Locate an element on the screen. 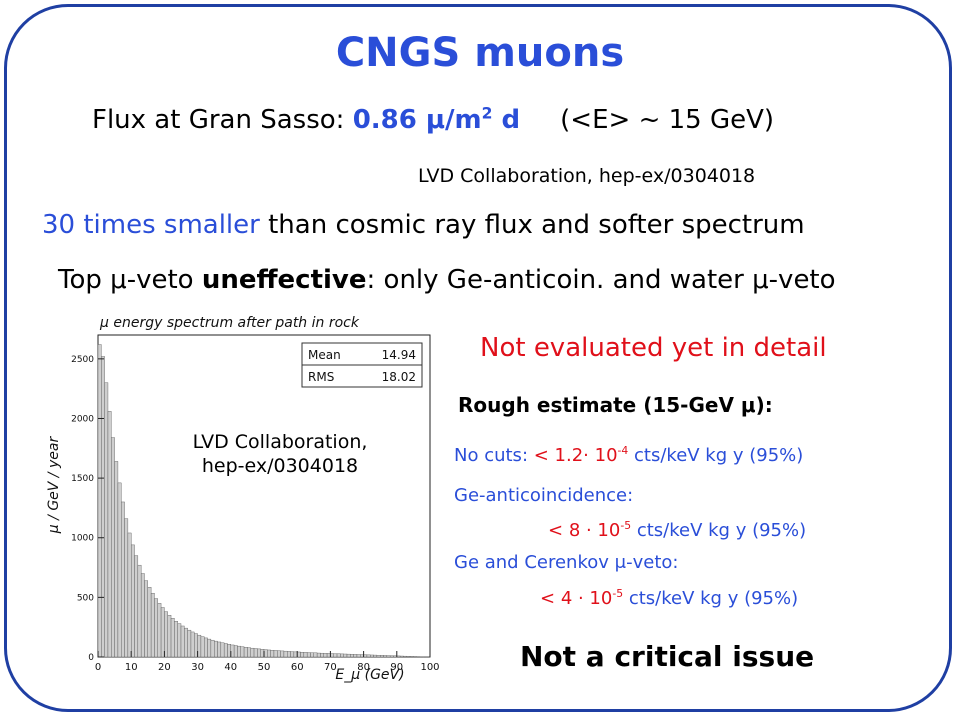 This screenshot has width=960, height=720. x-ticks: 0 10 20 30 40 50 60 70 80 90 100 is located at coordinates (267, 662).